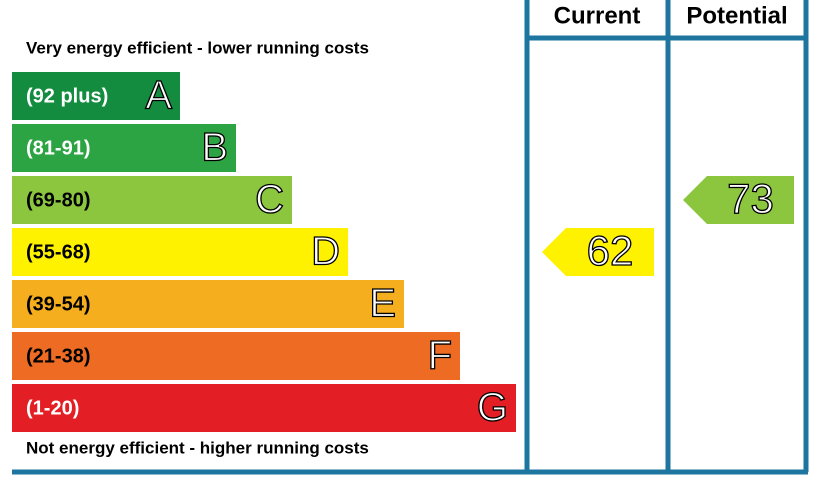 The height and width of the screenshot is (489, 816). What do you see at coordinates (736, 15) in the screenshot?
I see `potential-header: Potential` at bounding box center [736, 15].